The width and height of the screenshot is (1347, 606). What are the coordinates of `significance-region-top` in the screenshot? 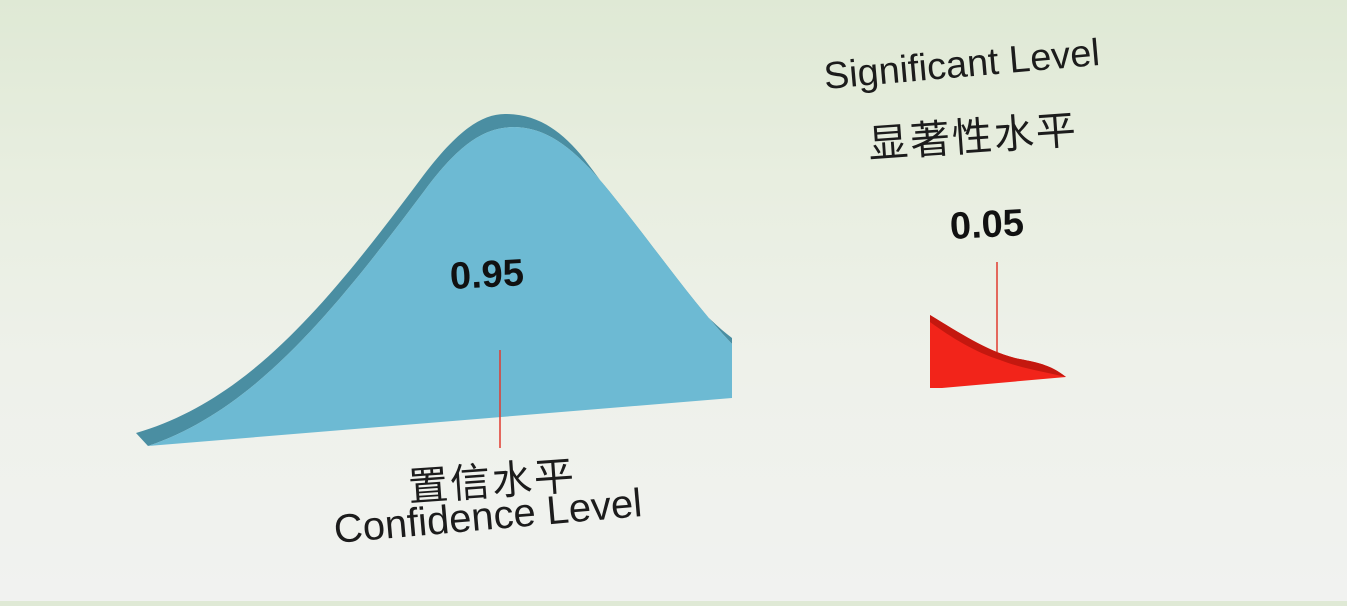 It's located at (998, 346).